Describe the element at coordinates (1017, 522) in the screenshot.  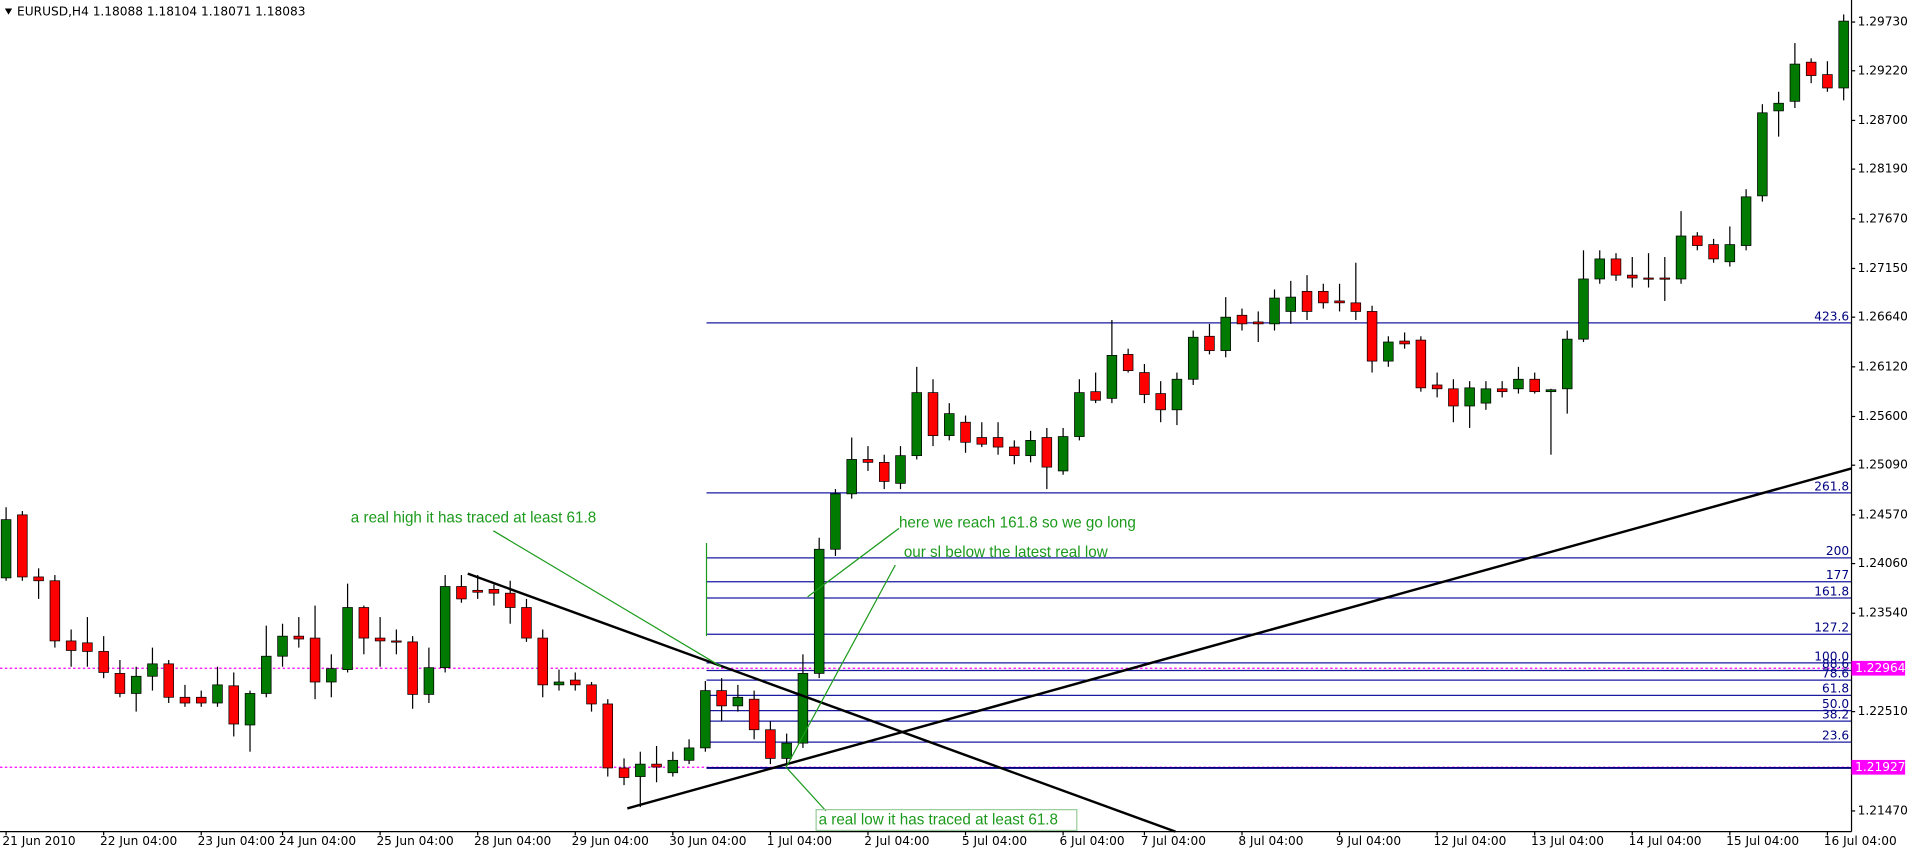
I see `annotation: here we reach 161.8 so we go long` at that location.